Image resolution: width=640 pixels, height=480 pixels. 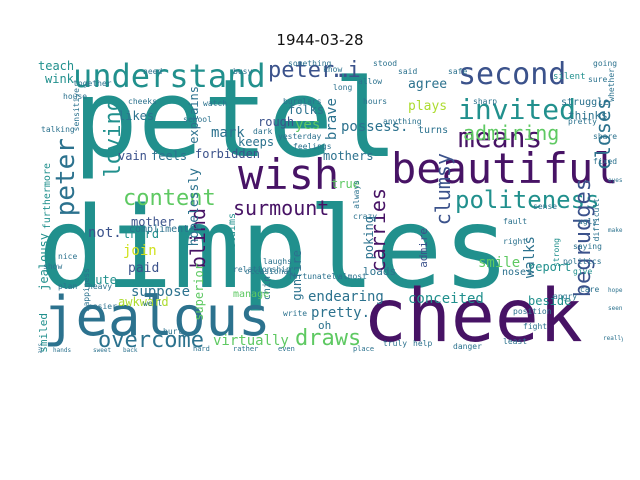 What do you see at coordinates (232, 231) in the screenshot?
I see `cloud-word: claims` at bounding box center [232, 231].